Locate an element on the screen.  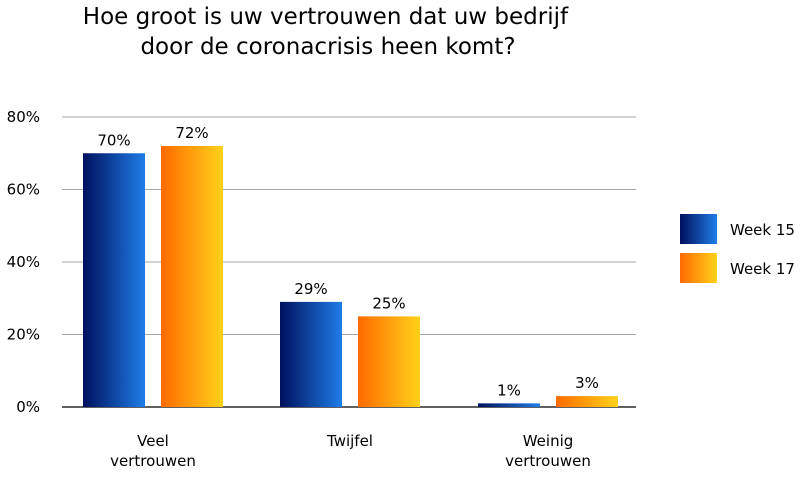
category-label: Twijfel is located at coordinates (349, 441).